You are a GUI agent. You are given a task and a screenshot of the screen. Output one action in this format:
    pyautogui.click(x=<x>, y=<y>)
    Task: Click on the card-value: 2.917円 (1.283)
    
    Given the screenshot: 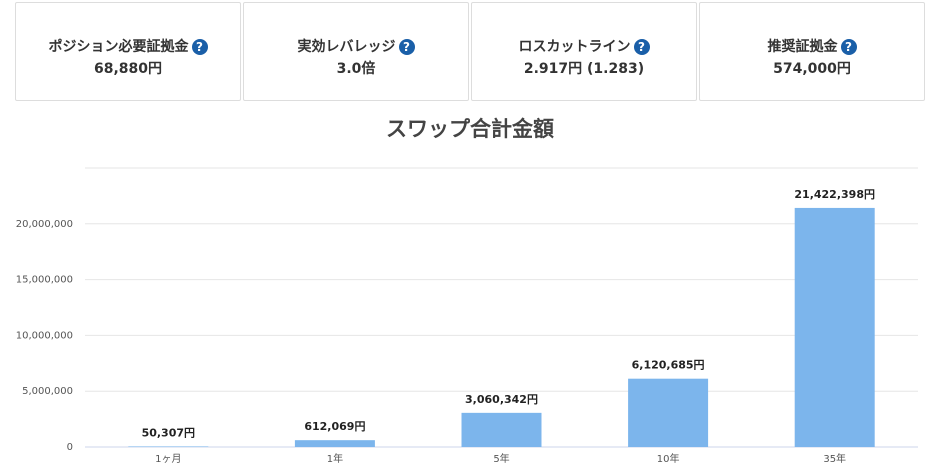 What is the action you would take?
    pyautogui.click(x=584, y=69)
    